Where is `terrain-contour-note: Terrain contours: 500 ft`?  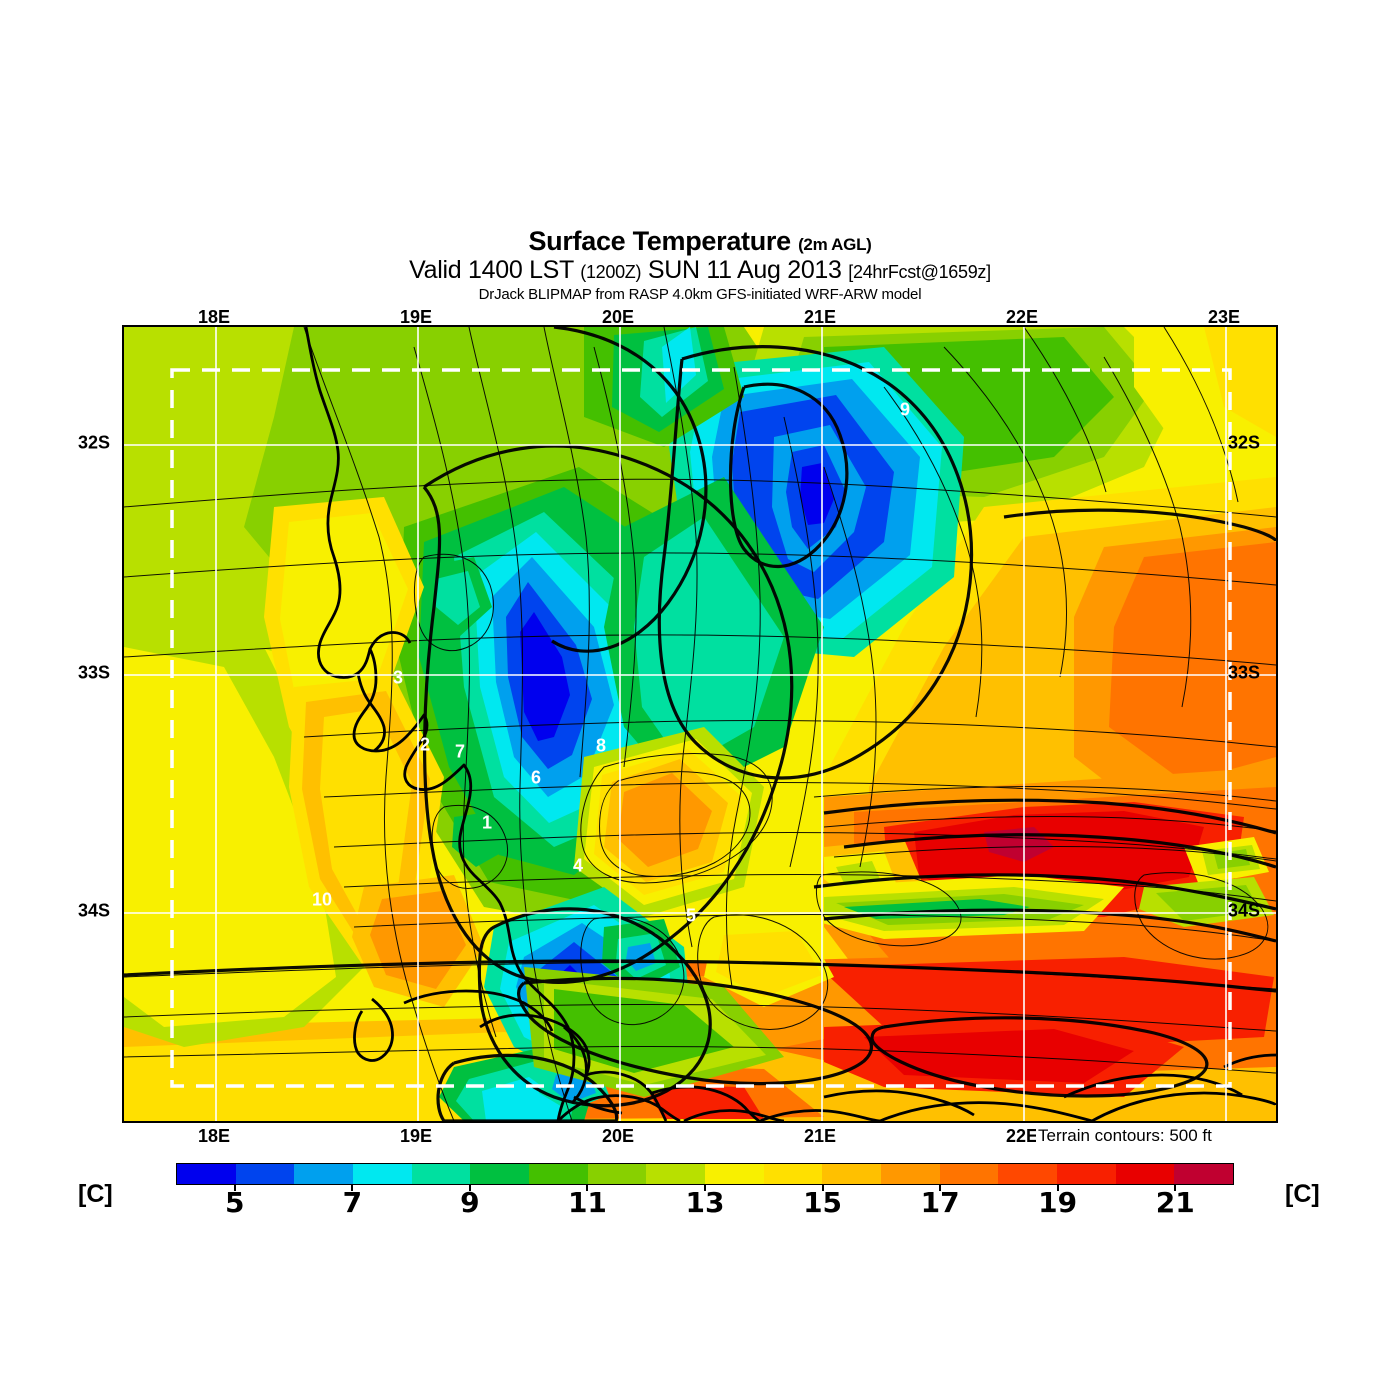 terrain-contour-note: Terrain contours: 500 ft is located at coordinates (1125, 1136).